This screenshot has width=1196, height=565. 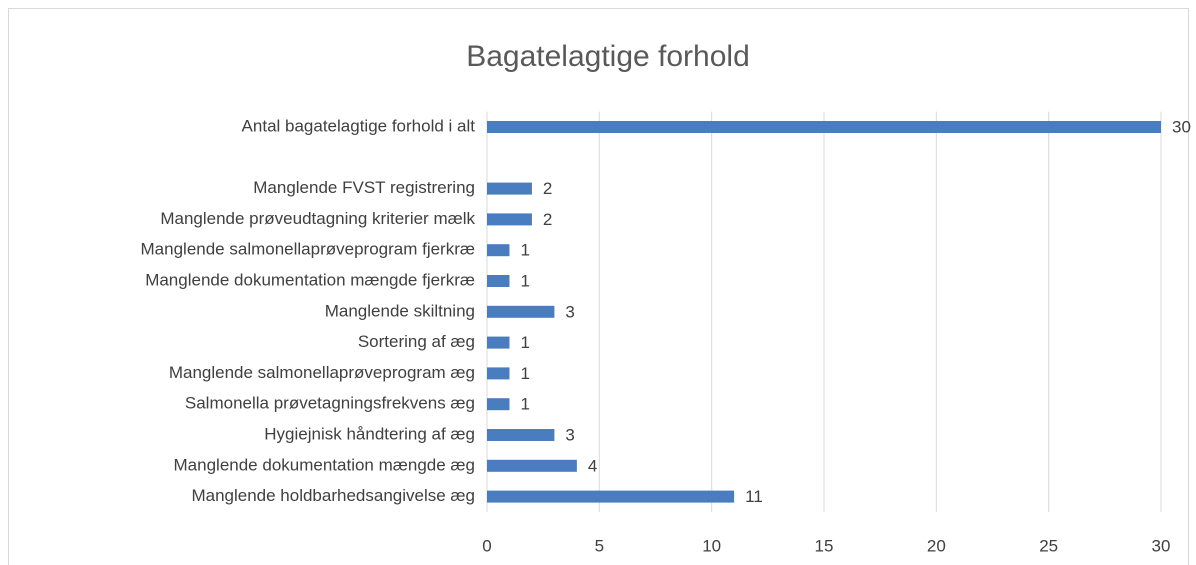 What do you see at coordinates (711, 545) in the screenshot?
I see `x-tick-label: 10` at bounding box center [711, 545].